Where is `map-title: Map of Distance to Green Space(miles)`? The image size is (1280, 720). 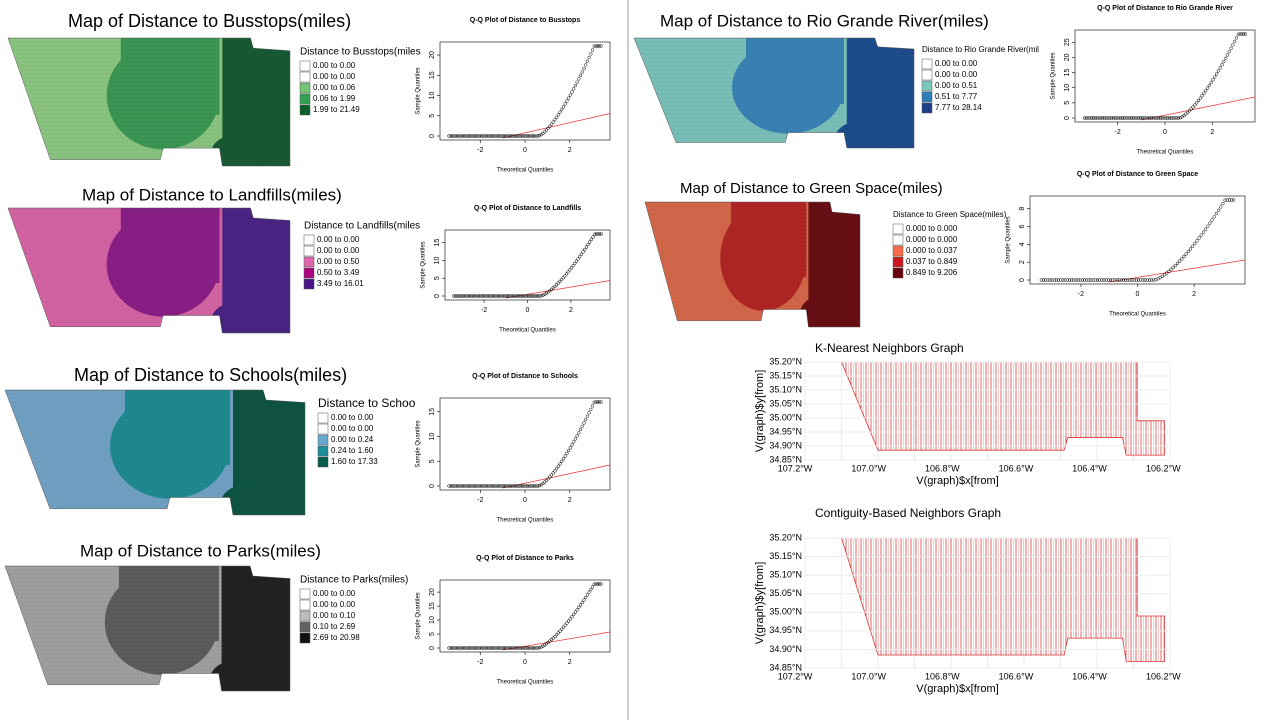
map-title: Map of Distance to Green Space(miles) is located at coordinates (811, 188).